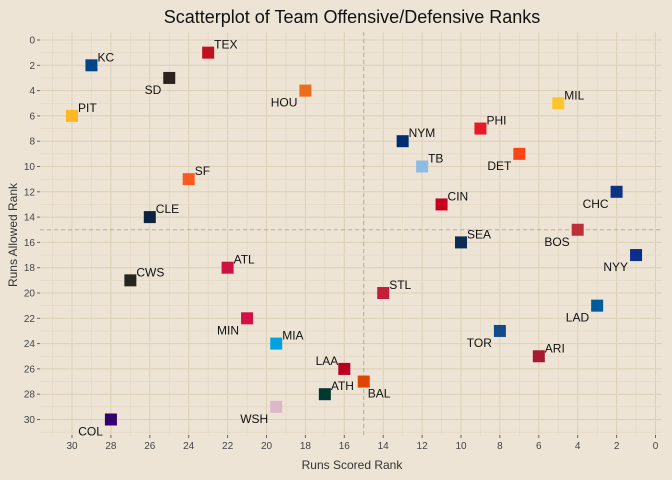 This screenshot has width=672, height=480. What do you see at coordinates (615, 267) in the screenshot?
I see `point-label-nyy: NYY` at bounding box center [615, 267].